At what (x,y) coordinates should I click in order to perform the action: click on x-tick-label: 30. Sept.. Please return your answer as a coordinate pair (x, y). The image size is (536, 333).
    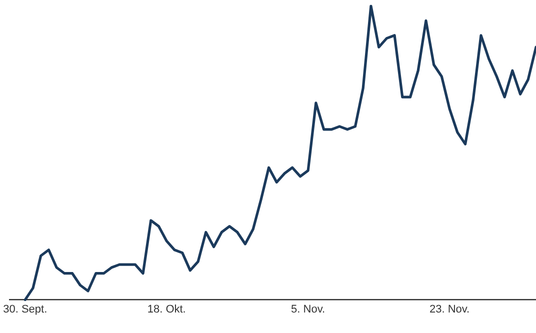
    Looking at the image, I should click on (25, 309).